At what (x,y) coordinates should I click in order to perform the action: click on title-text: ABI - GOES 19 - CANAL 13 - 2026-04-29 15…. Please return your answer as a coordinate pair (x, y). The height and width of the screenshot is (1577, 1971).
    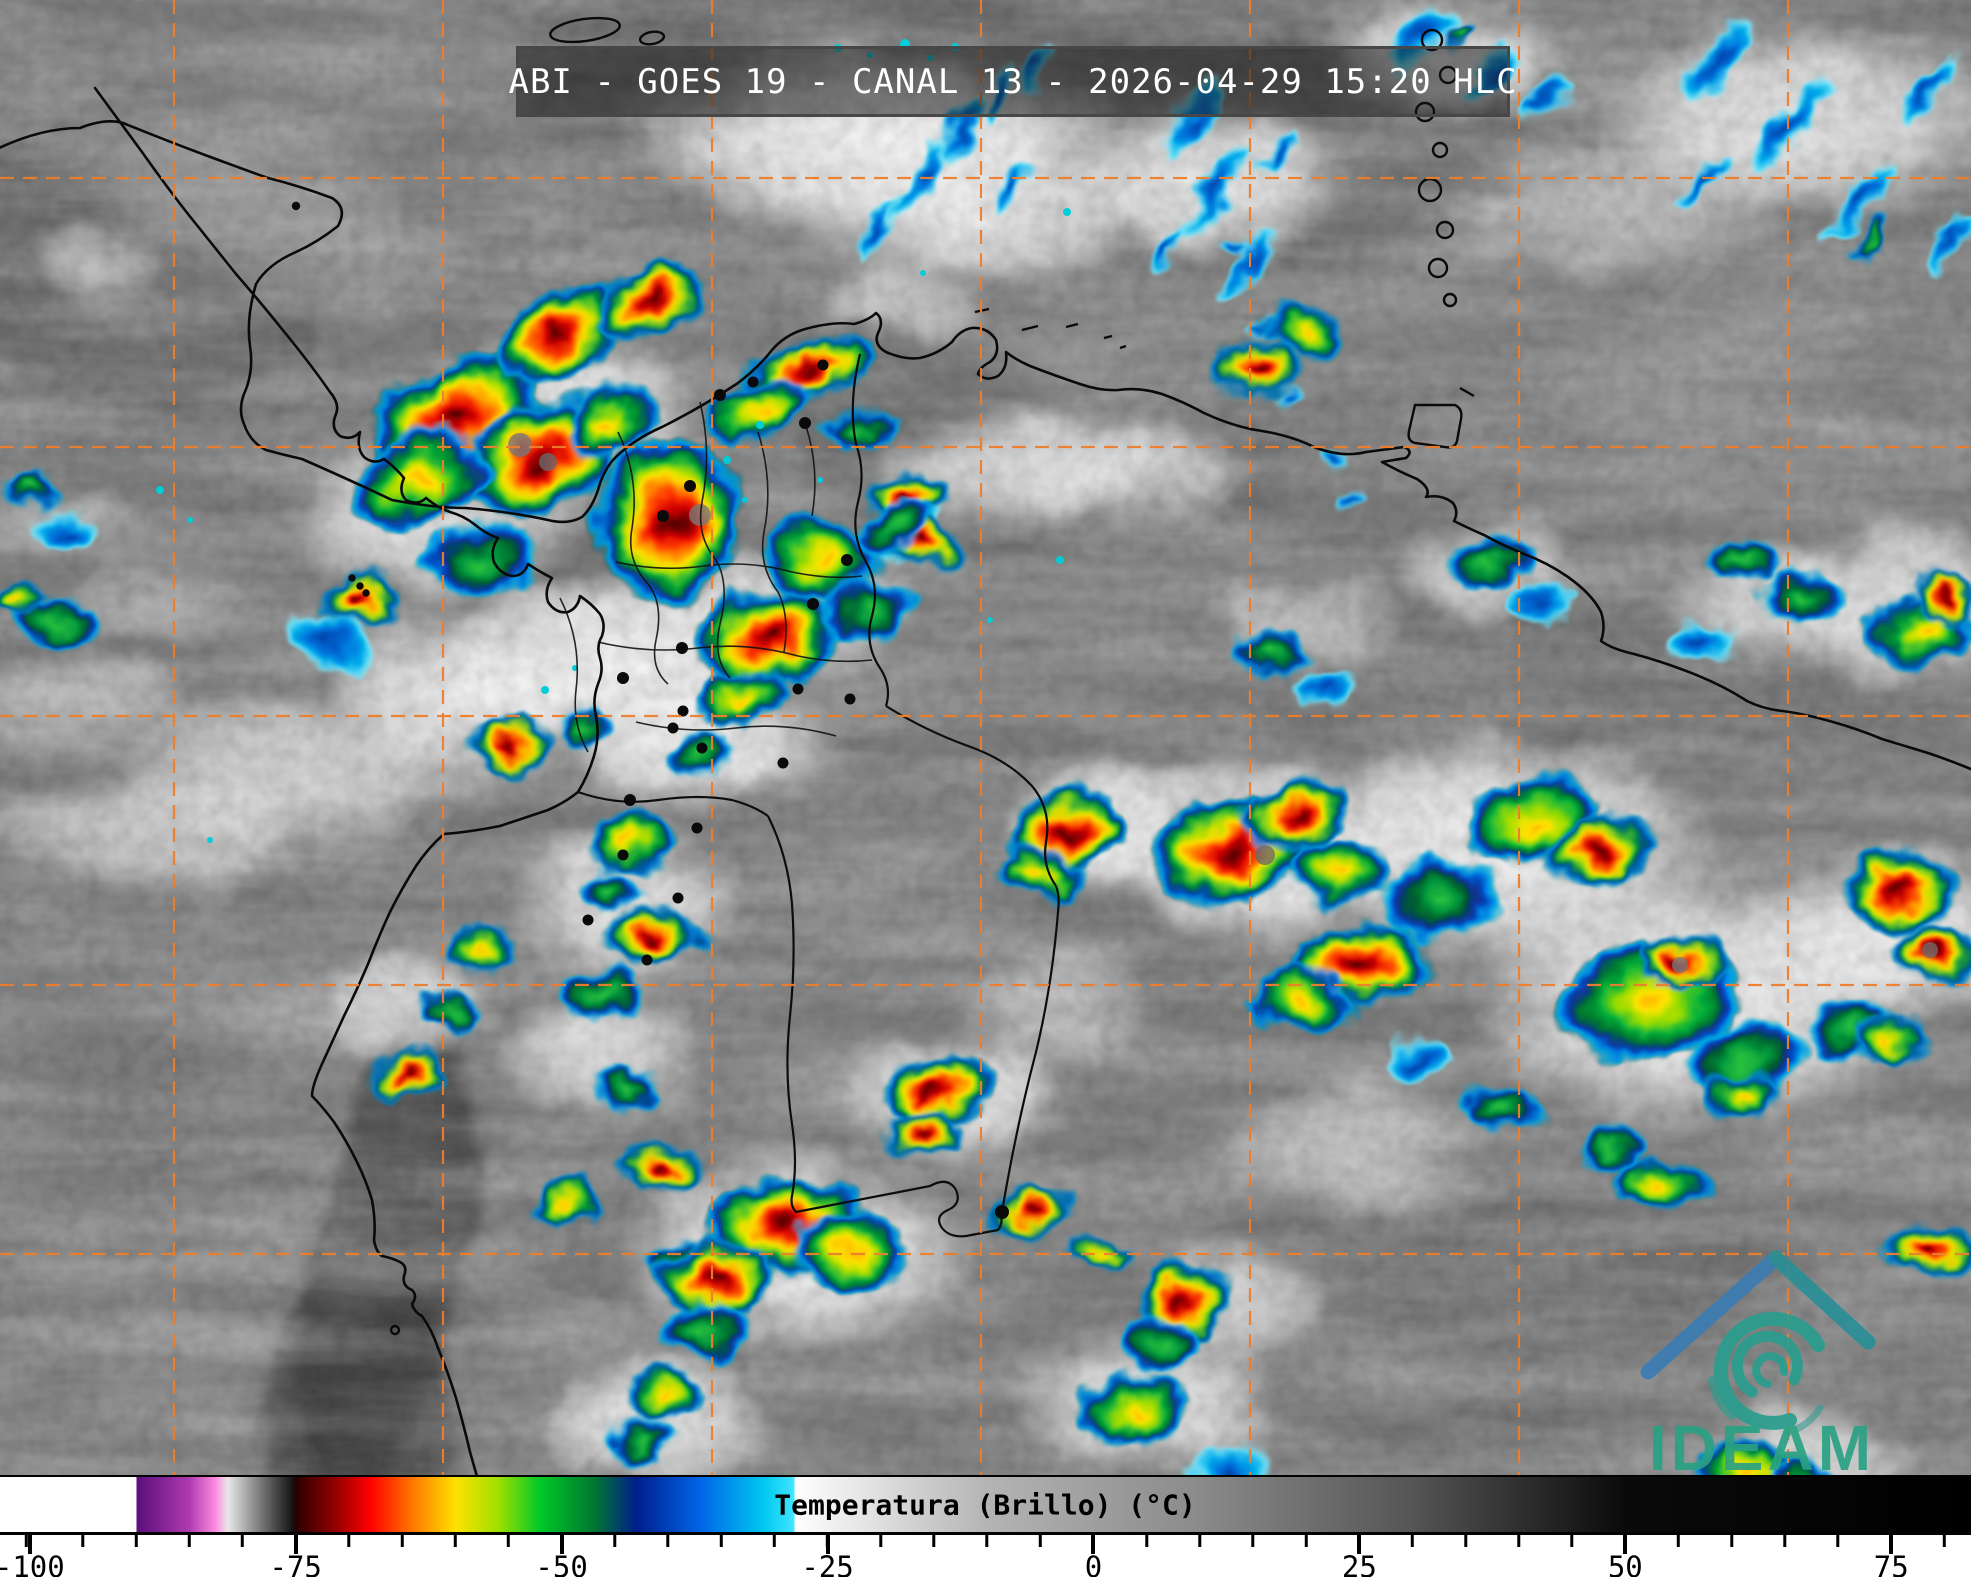
    Looking at the image, I should click on (1013, 81).